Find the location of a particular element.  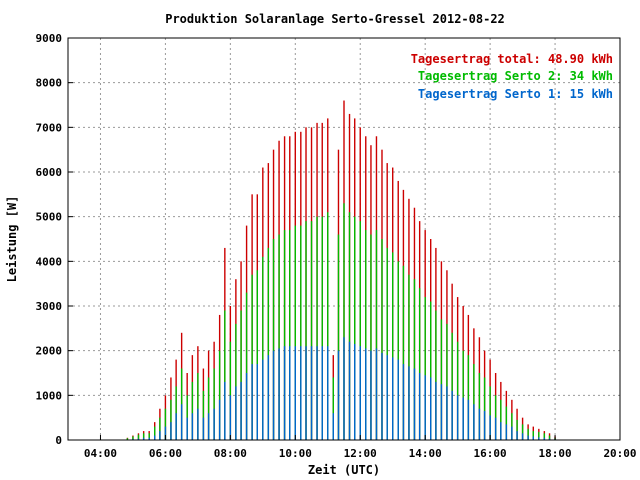

y-axis: 0 1000 2000 3000 4000 5000 6000 7000 8000 9000 is located at coordinates (54, 239).